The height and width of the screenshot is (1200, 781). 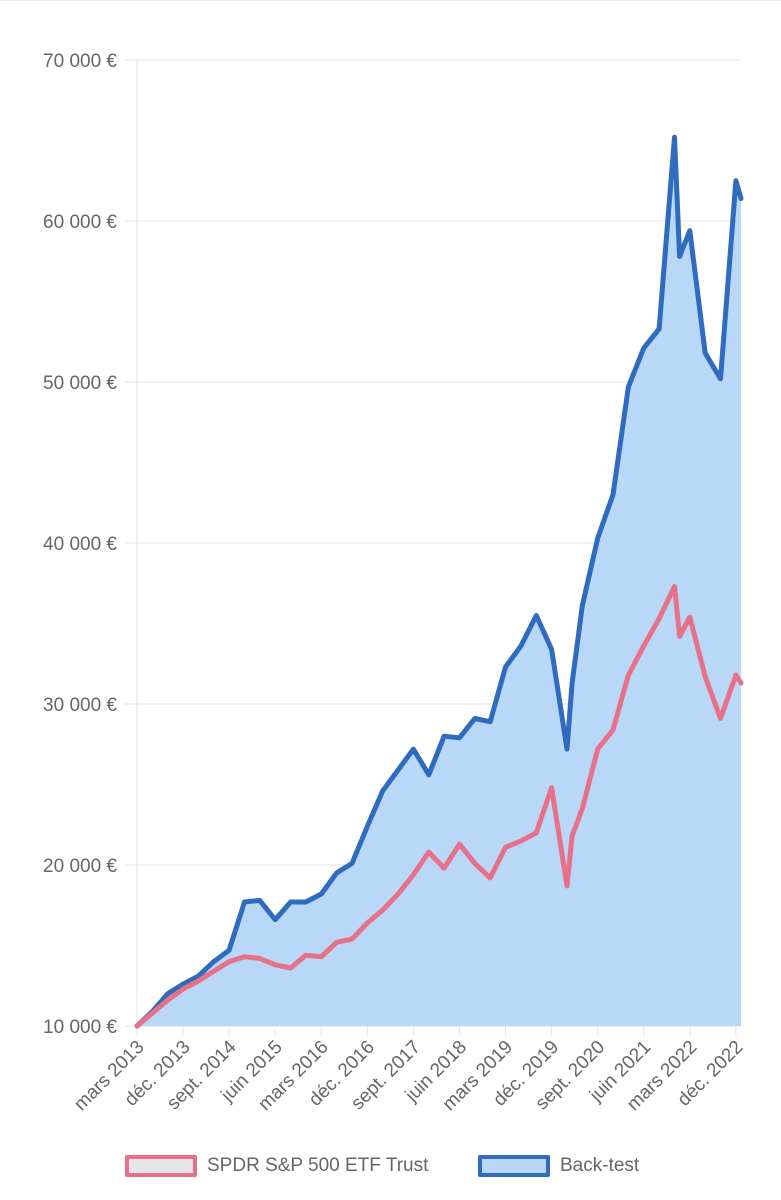 What do you see at coordinates (558, 1166) in the screenshot?
I see `legend-item-back-test: Back-test` at bounding box center [558, 1166].